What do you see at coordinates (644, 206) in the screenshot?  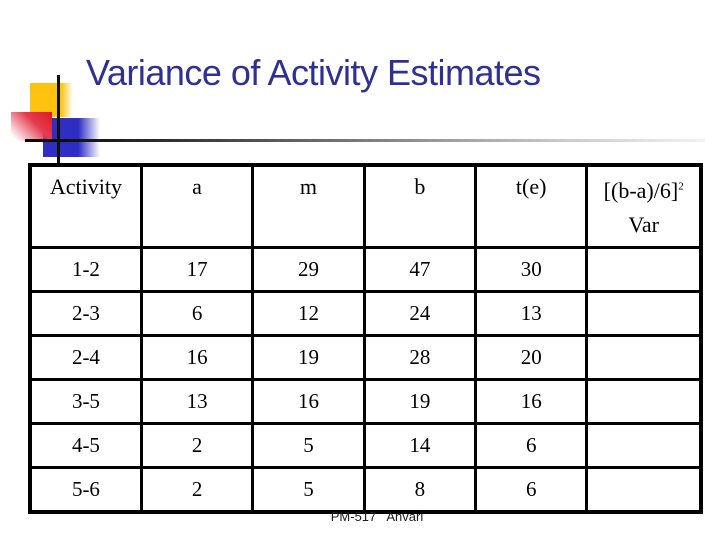 I see `header-variance: [(b-a)/6]2 Var` at bounding box center [644, 206].